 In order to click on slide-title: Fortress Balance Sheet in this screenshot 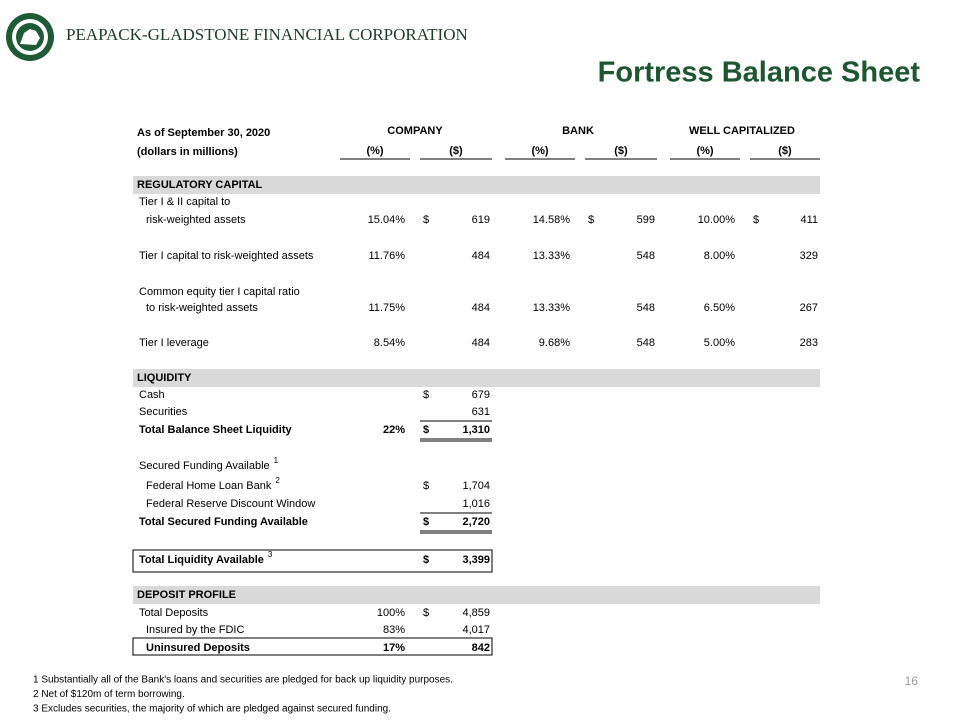, I will do `click(759, 73)`.